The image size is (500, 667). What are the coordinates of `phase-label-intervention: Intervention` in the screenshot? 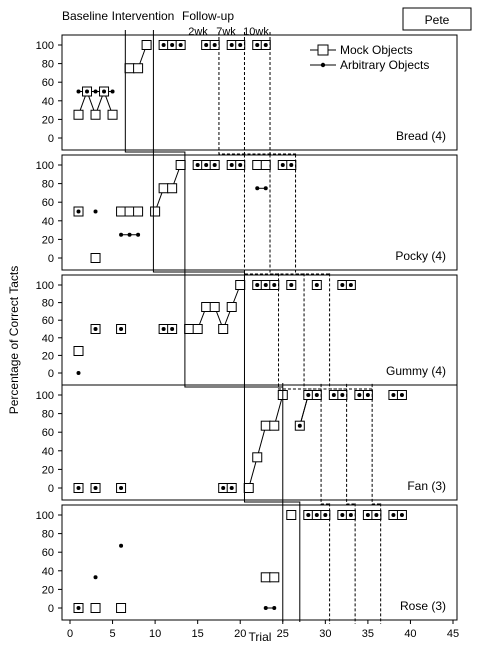 It's located at (143, 16).